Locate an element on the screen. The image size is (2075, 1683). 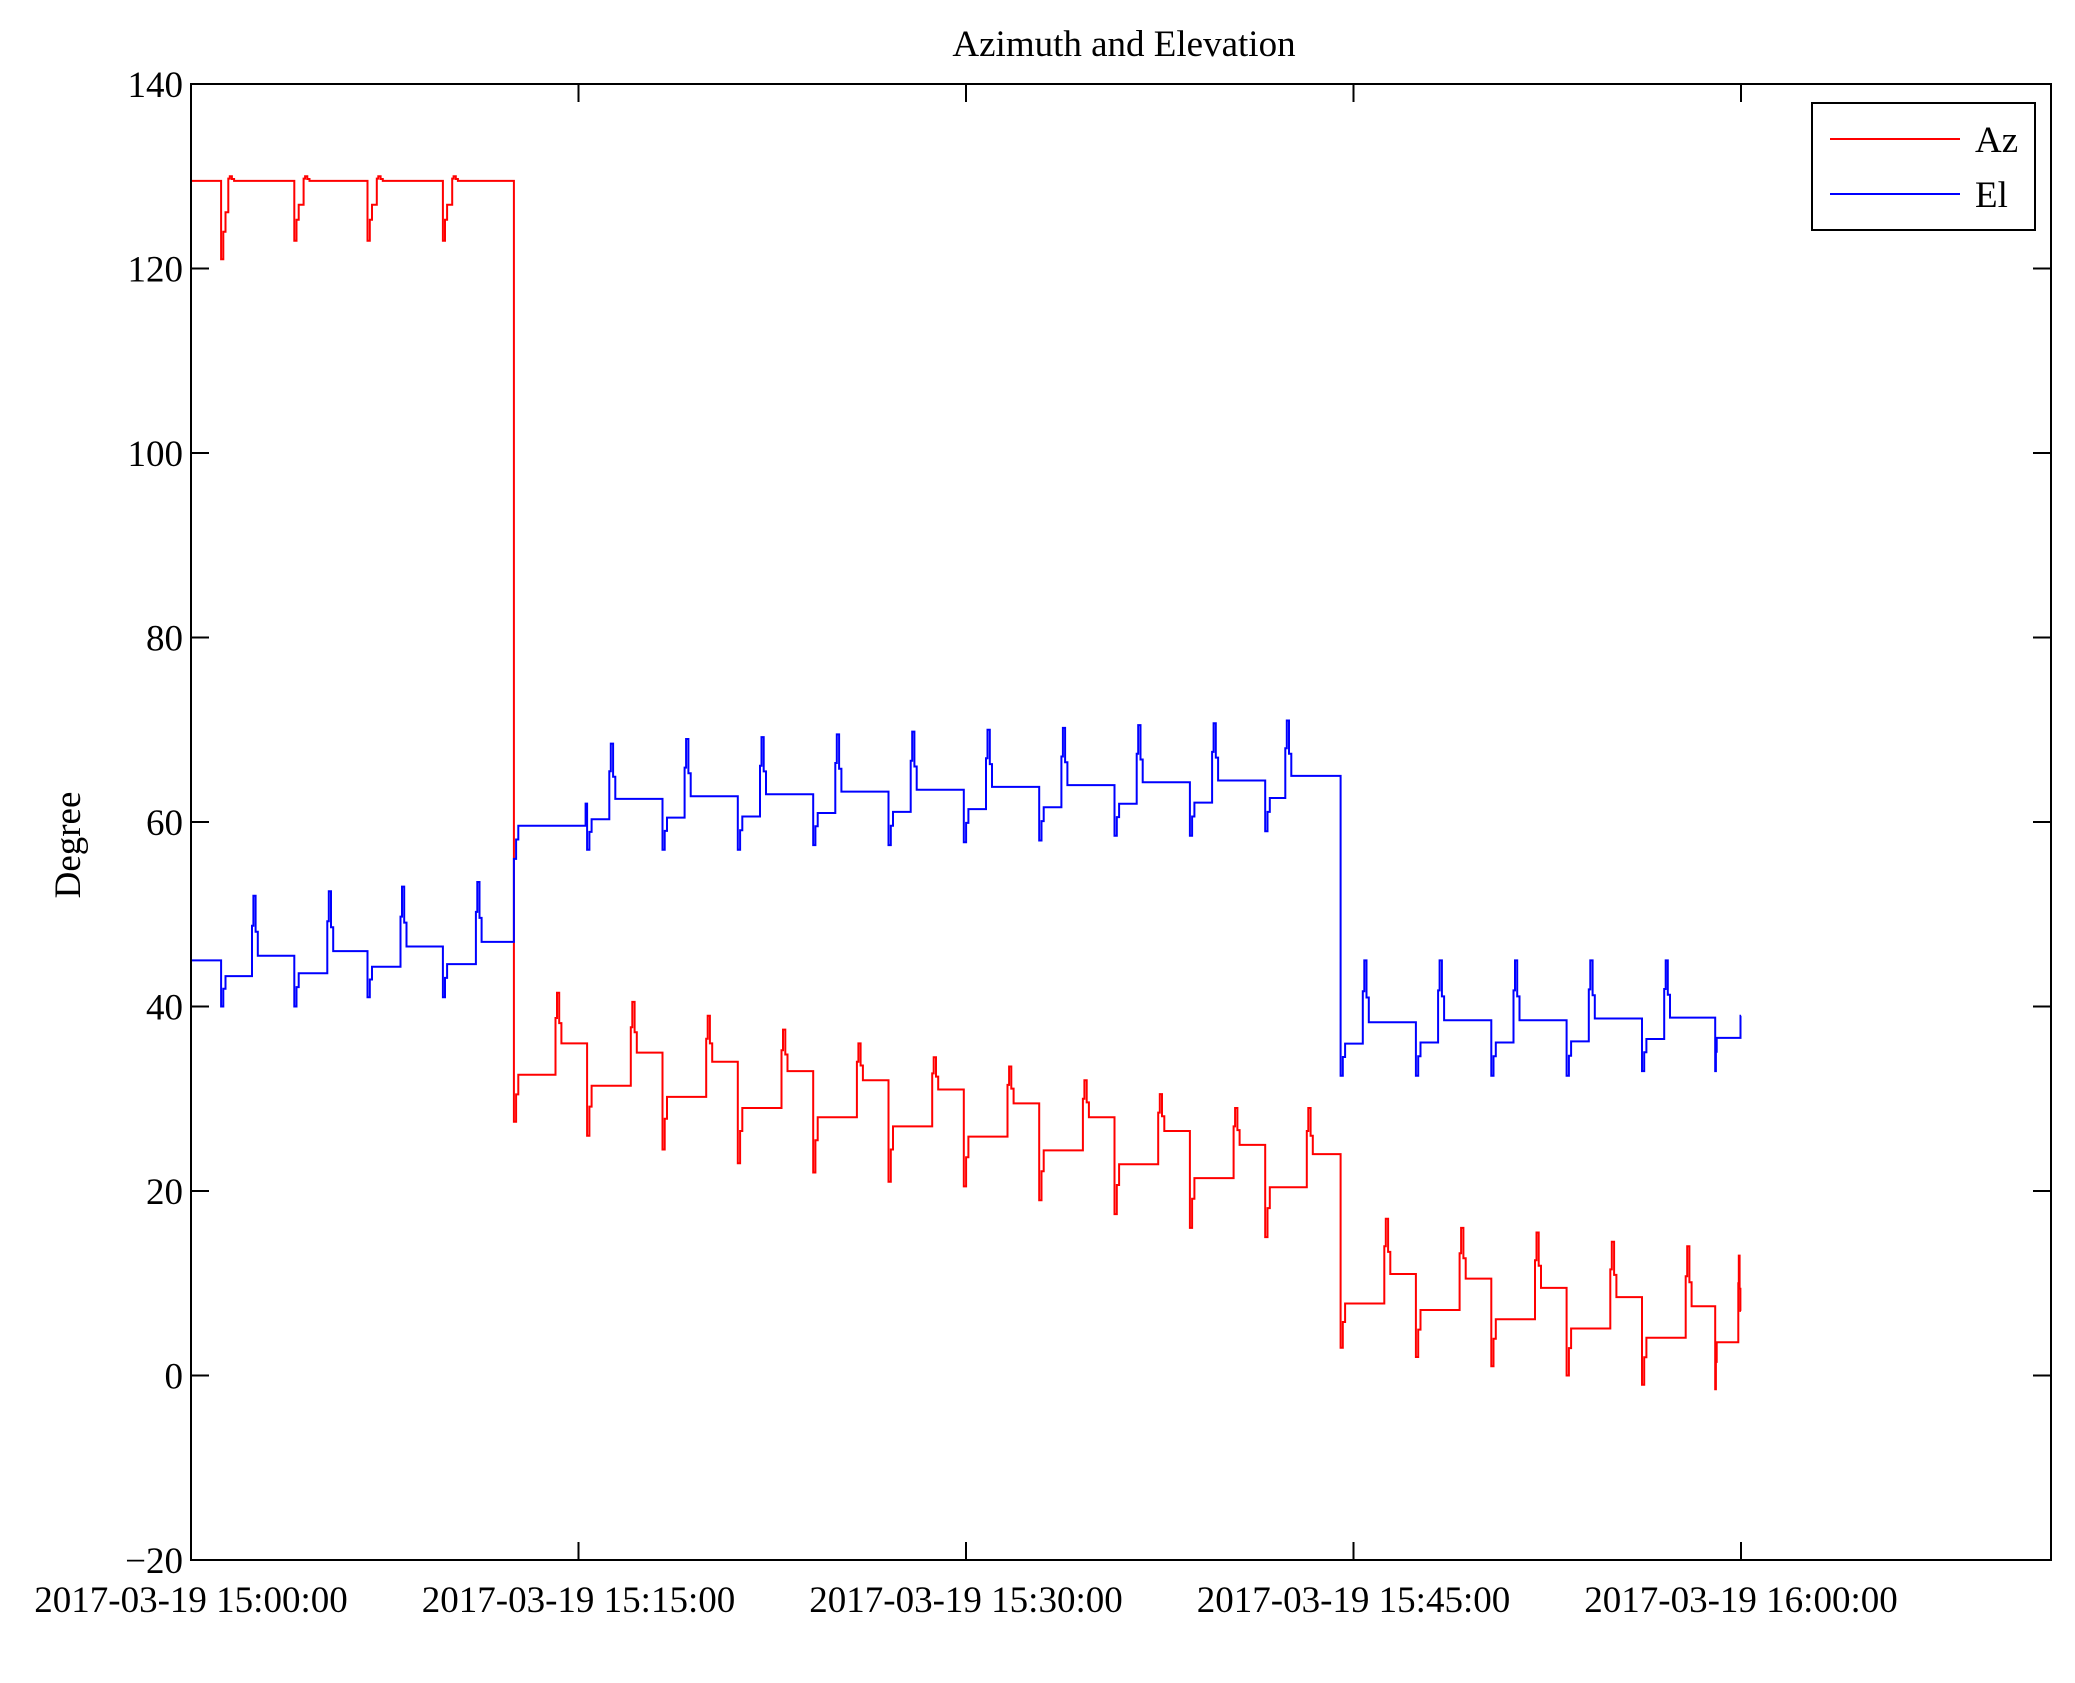
y-tick-label: 20 is located at coordinates (164, 1192).